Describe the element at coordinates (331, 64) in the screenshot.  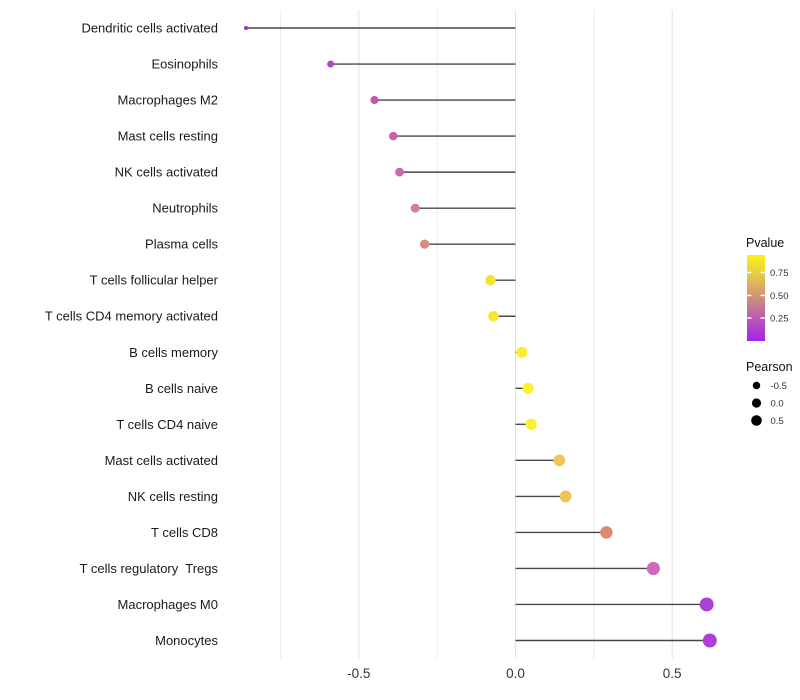
I see `point-eosinophils` at that location.